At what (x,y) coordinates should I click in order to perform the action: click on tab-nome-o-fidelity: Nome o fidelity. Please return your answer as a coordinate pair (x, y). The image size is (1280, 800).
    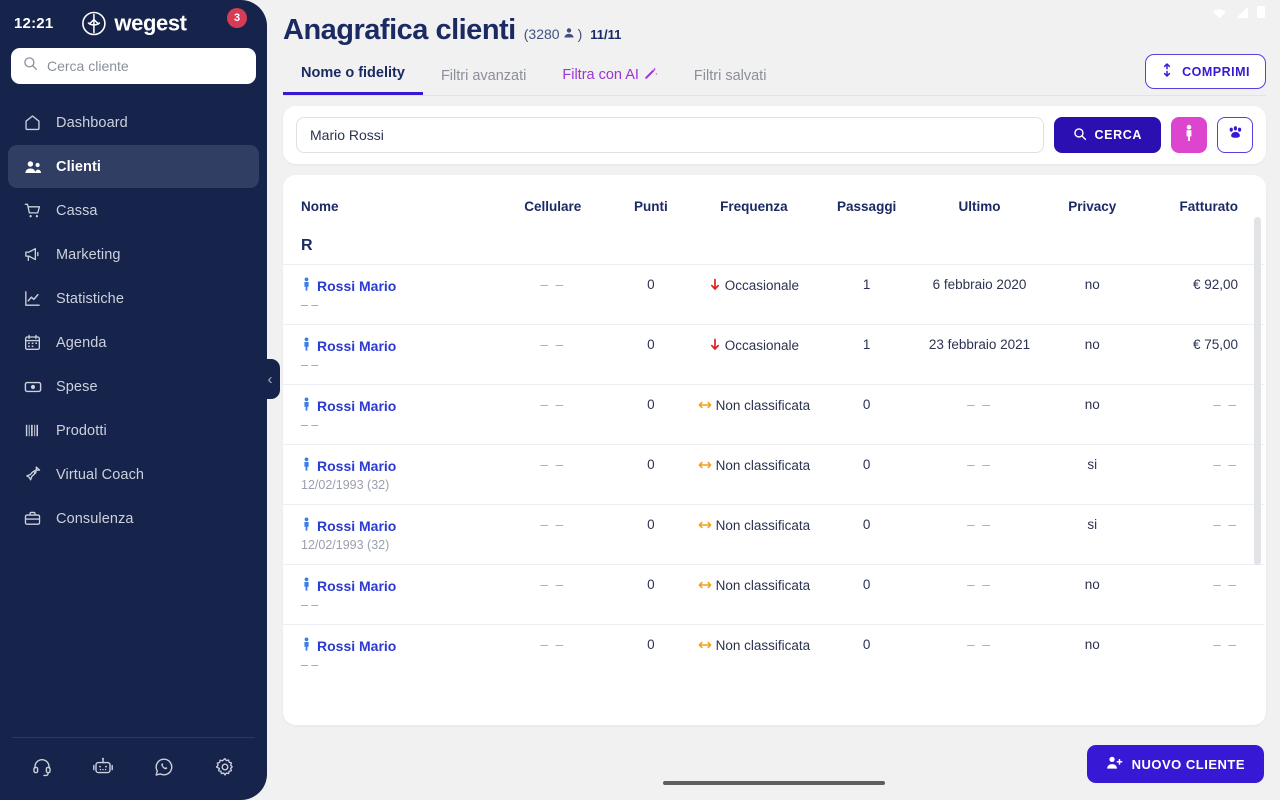
    Looking at the image, I should click on (353, 76).